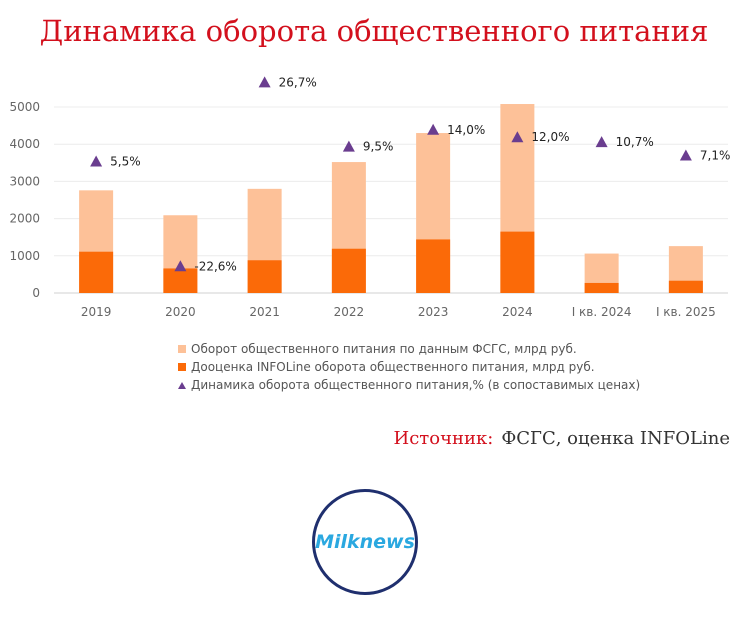 The width and height of the screenshot is (748, 634). I want to click on y-tick-label: 5000, so click(24, 107).